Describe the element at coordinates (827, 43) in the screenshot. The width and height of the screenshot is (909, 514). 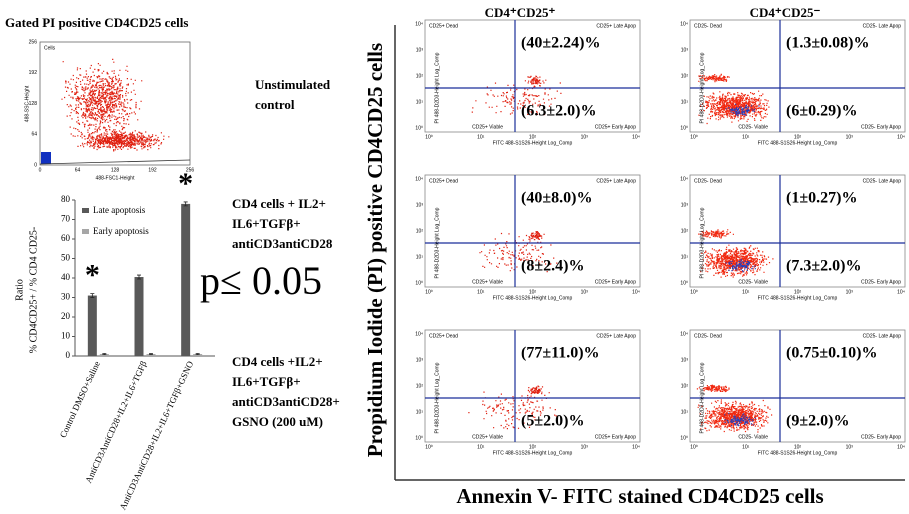
I see `upper-percent: (1.3±0.08)%` at that location.